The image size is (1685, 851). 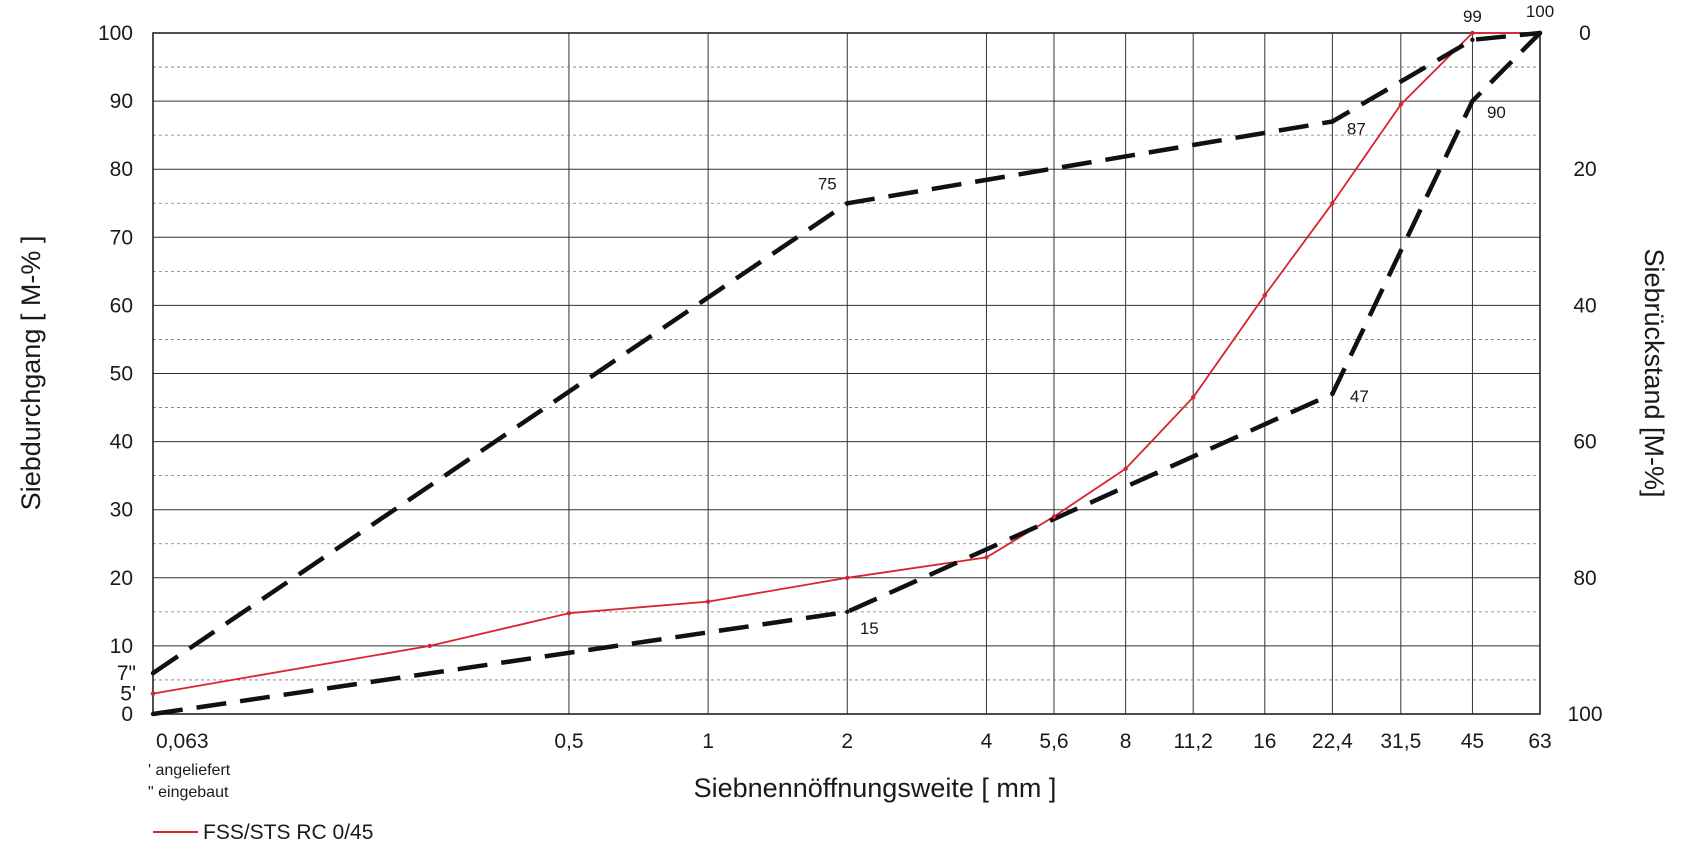 What do you see at coordinates (121, 510) in the screenshot?
I see `y-tick-label: 30` at bounding box center [121, 510].